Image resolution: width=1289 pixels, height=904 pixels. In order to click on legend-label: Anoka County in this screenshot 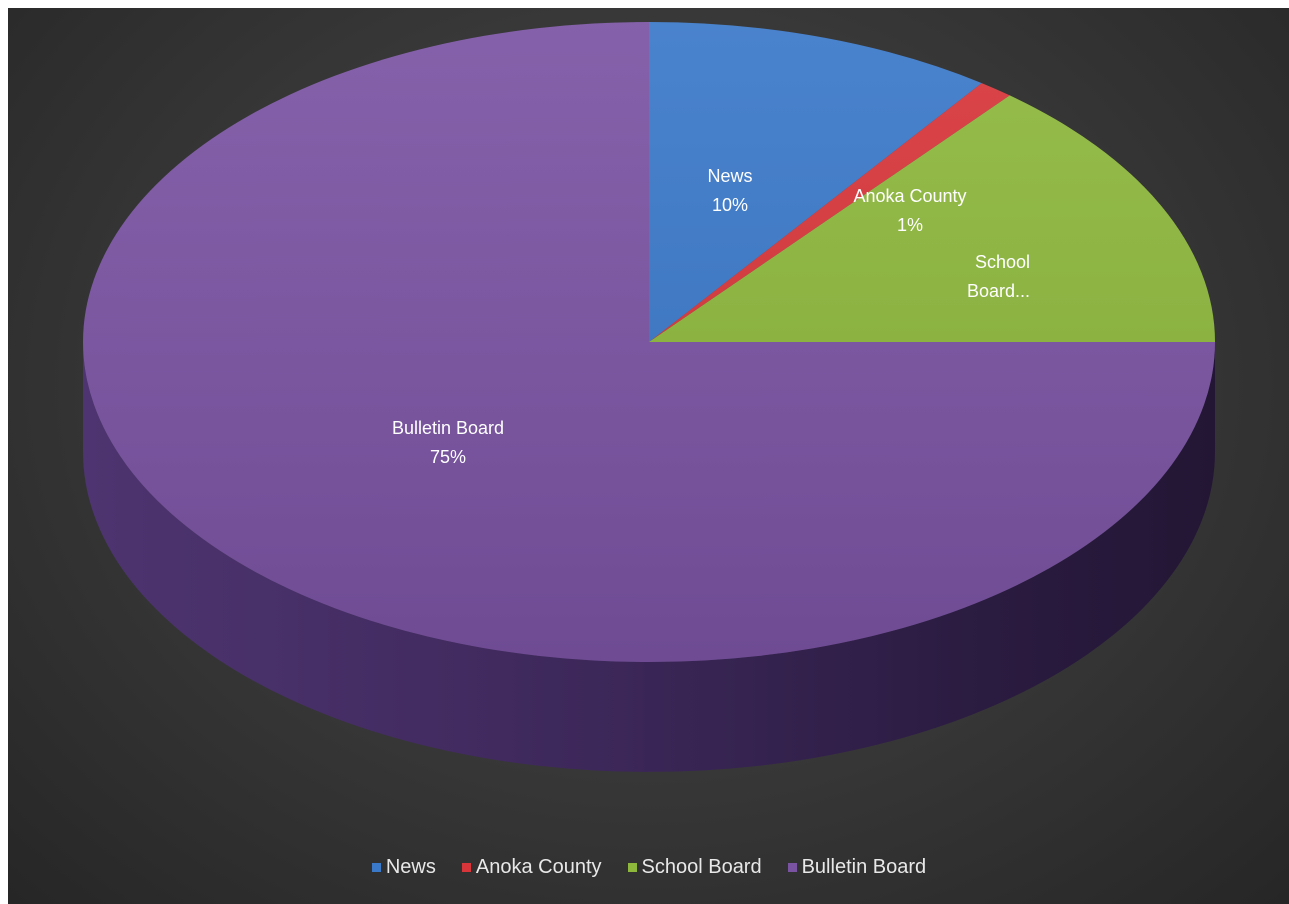, I will do `click(538, 867)`.